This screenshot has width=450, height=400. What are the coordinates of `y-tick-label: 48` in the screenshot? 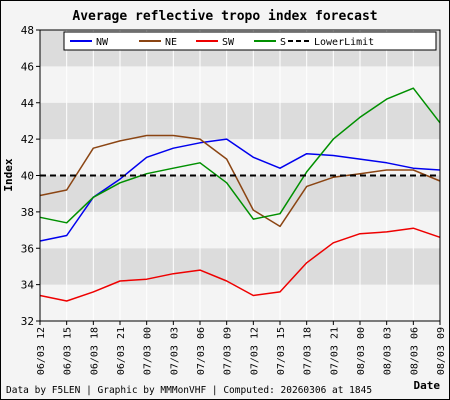 It's located at (27, 30).